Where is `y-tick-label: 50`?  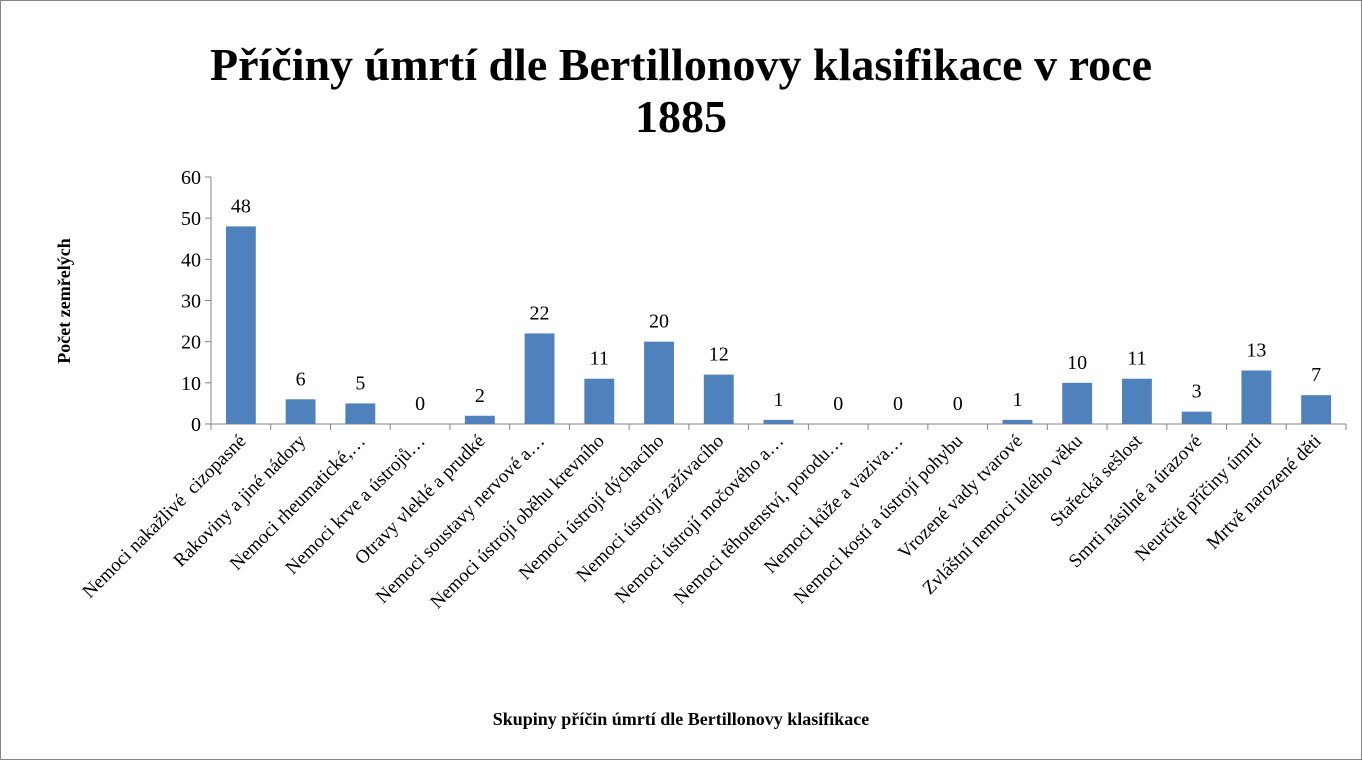 y-tick-label: 50 is located at coordinates (191, 219).